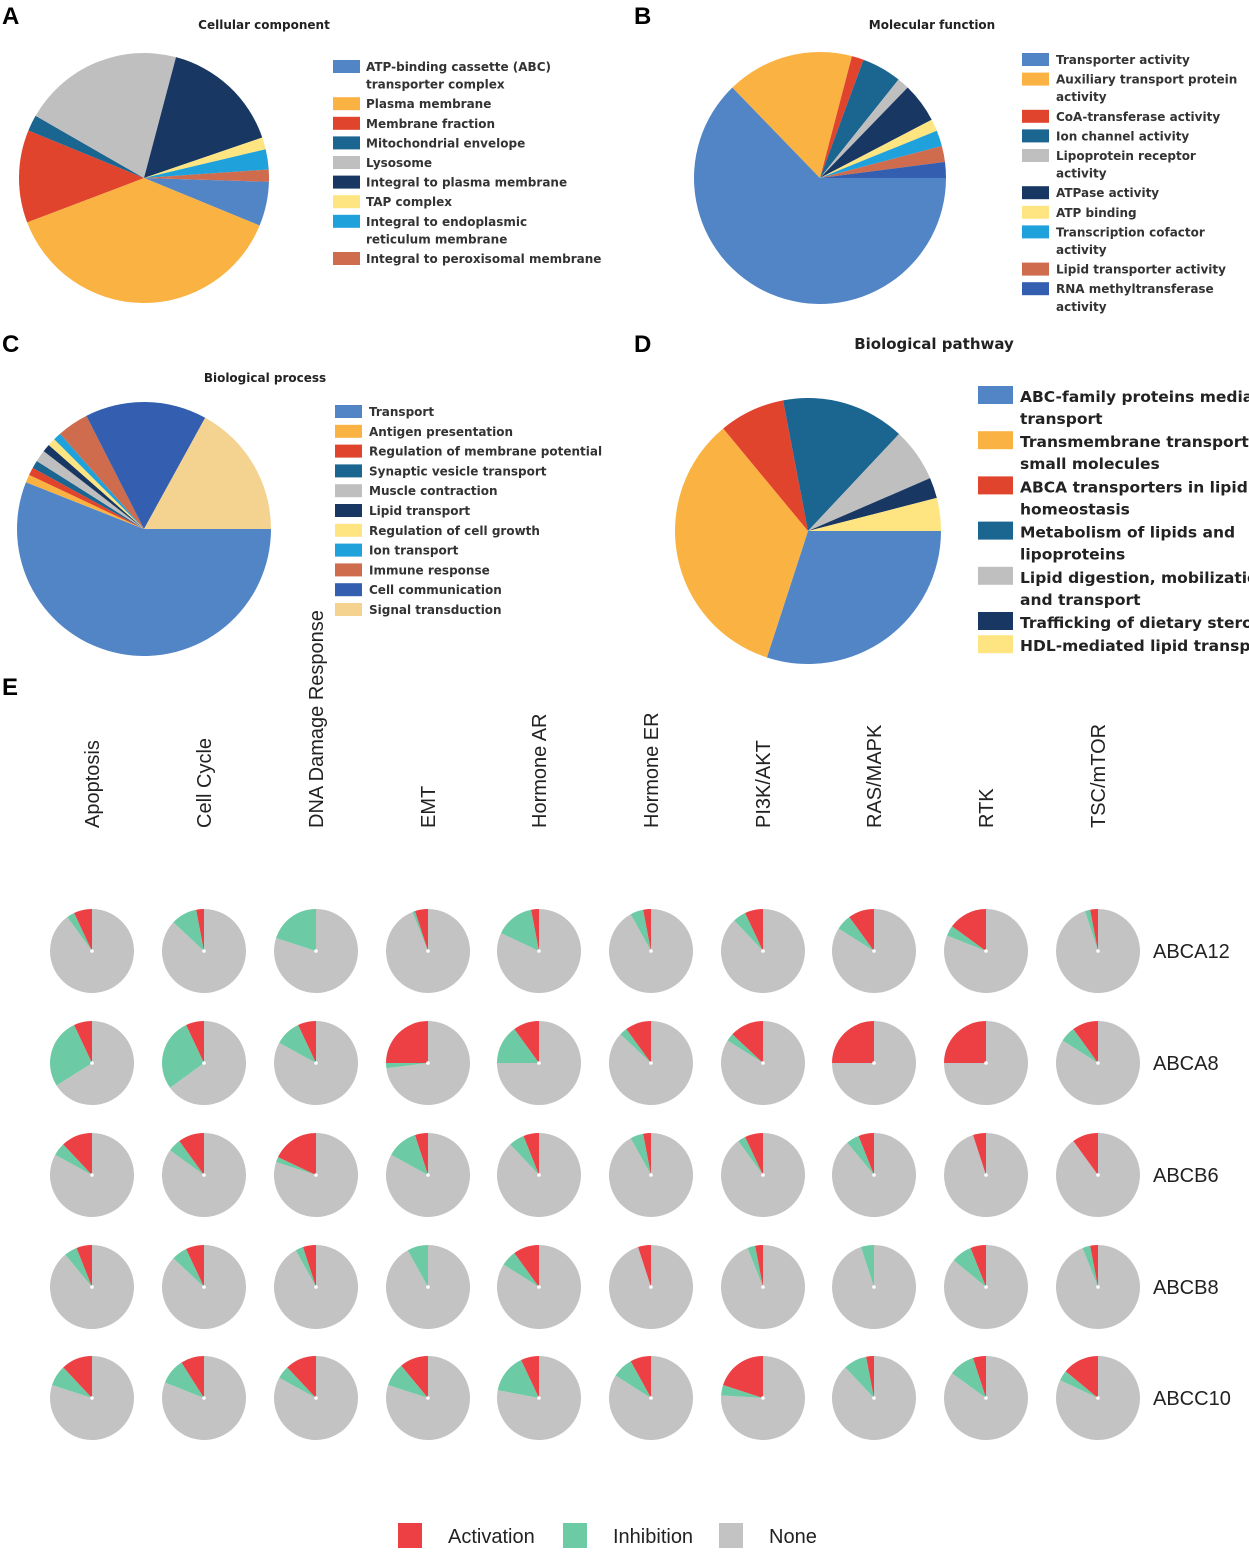 The height and width of the screenshot is (1555, 1249). Describe the element at coordinates (653, 1537) in the screenshot. I see `legend-label: Inhibition` at that location.